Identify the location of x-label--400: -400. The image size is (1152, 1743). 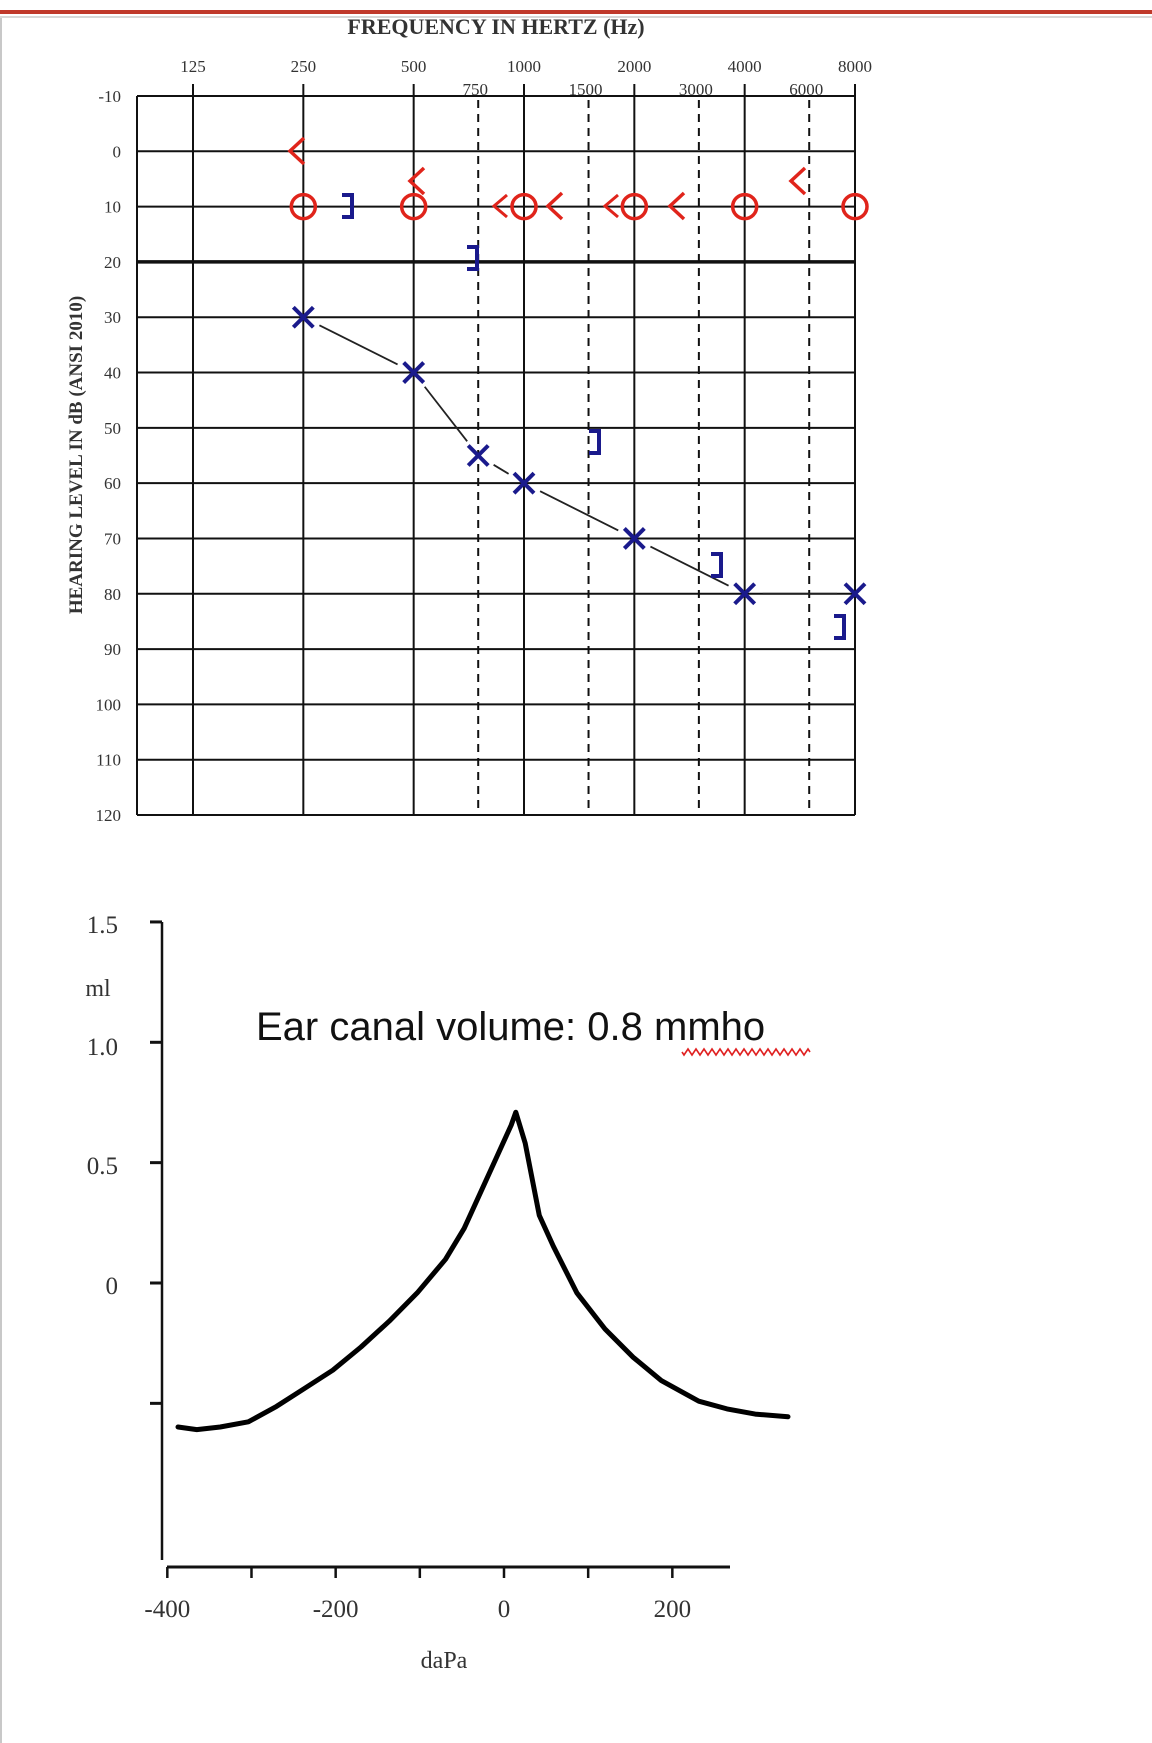
(167, 1609).